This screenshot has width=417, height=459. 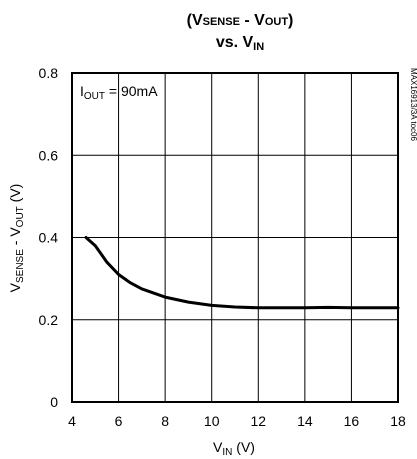 What do you see at coordinates (49, 155) in the screenshot?
I see `y-tick-label: 0.6` at bounding box center [49, 155].